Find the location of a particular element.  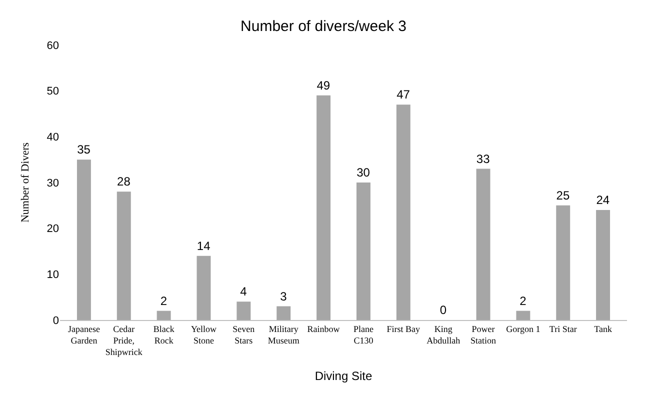

x-tick-label: Cedar Pride, Shipwrick is located at coordinates (124, 341).